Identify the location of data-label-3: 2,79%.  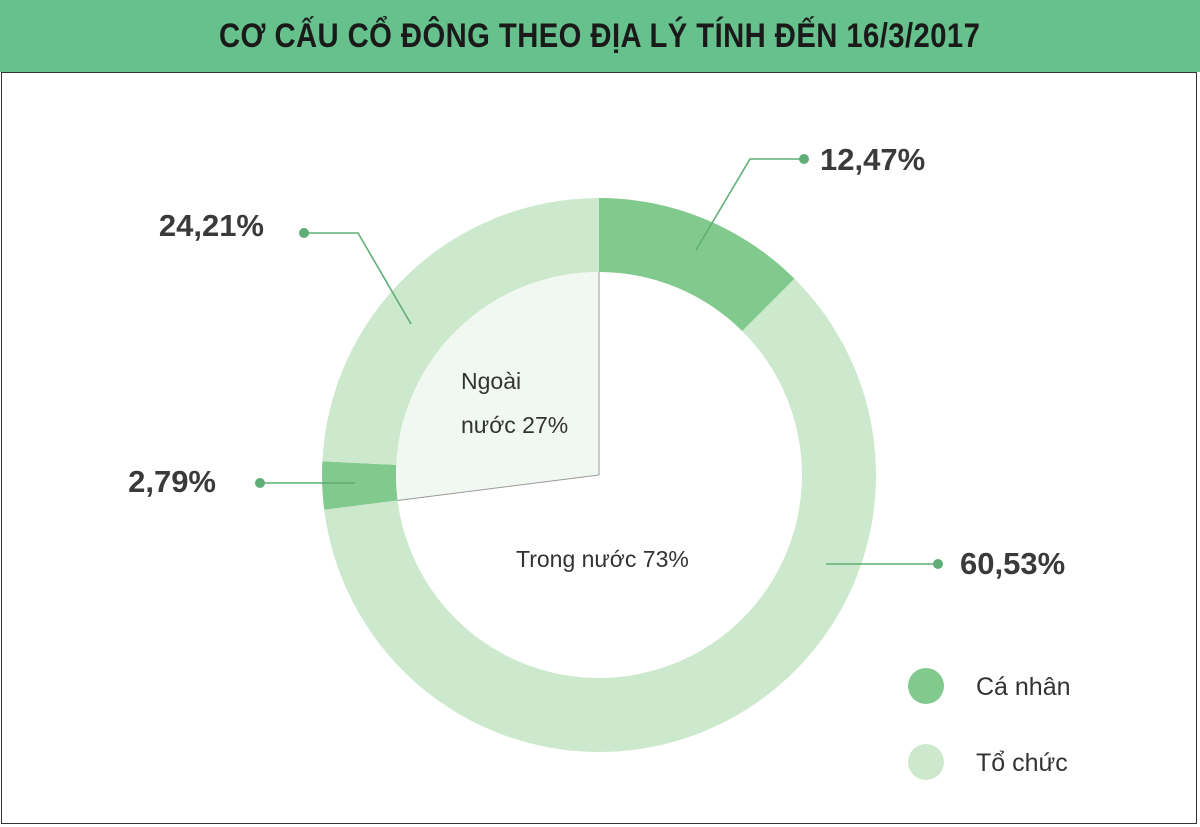
(172, 481).